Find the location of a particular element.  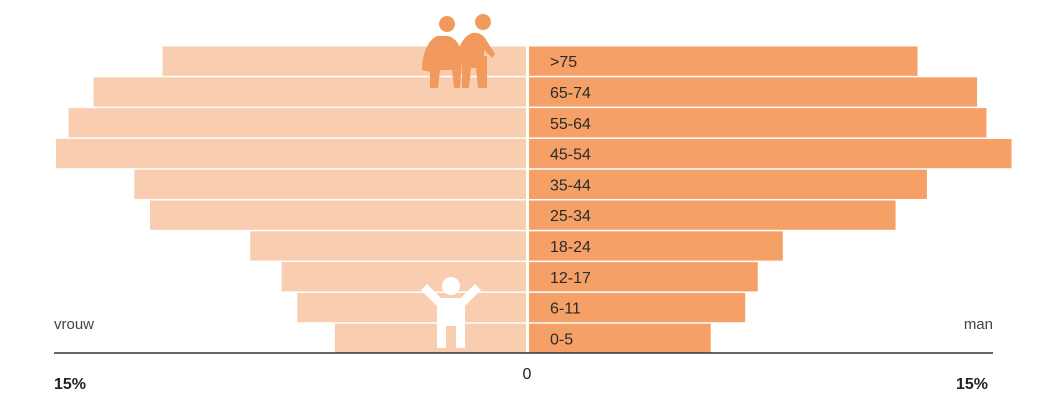

age-label-25-34: 25-34 is located at coordinates (570, 216).